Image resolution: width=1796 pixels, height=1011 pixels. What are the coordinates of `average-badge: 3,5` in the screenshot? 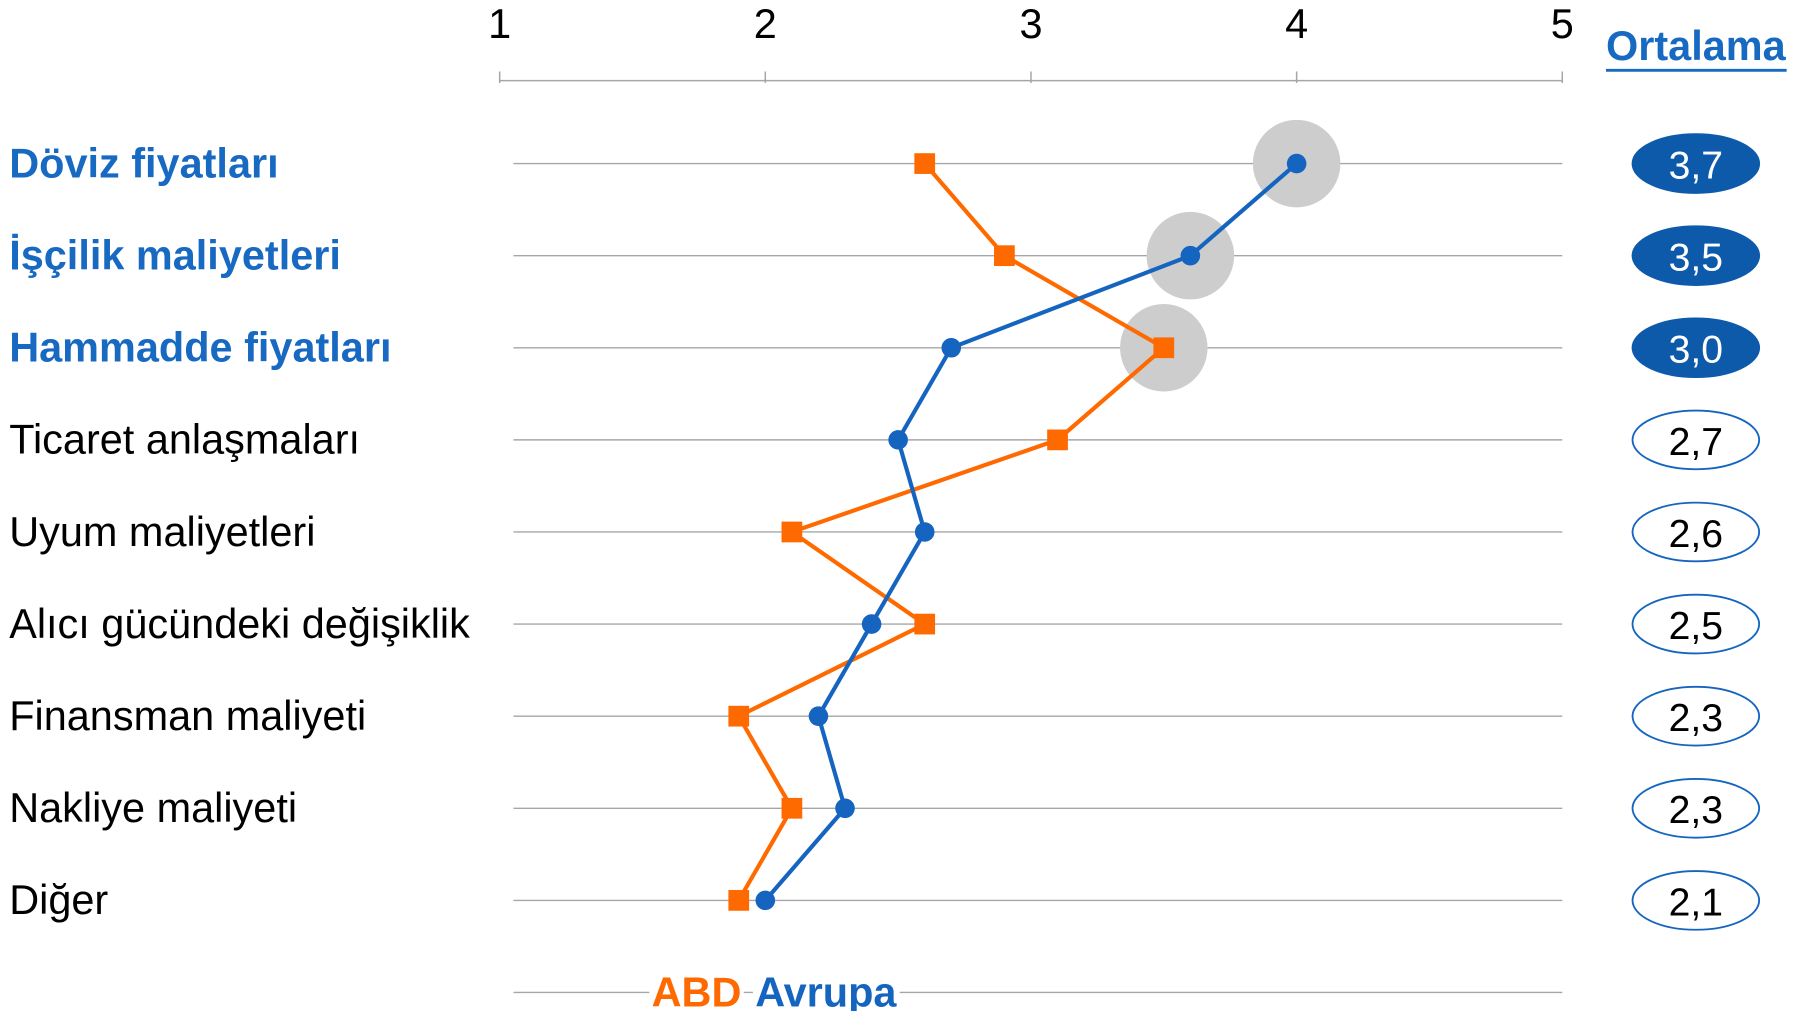 It's located at (1696, 255).